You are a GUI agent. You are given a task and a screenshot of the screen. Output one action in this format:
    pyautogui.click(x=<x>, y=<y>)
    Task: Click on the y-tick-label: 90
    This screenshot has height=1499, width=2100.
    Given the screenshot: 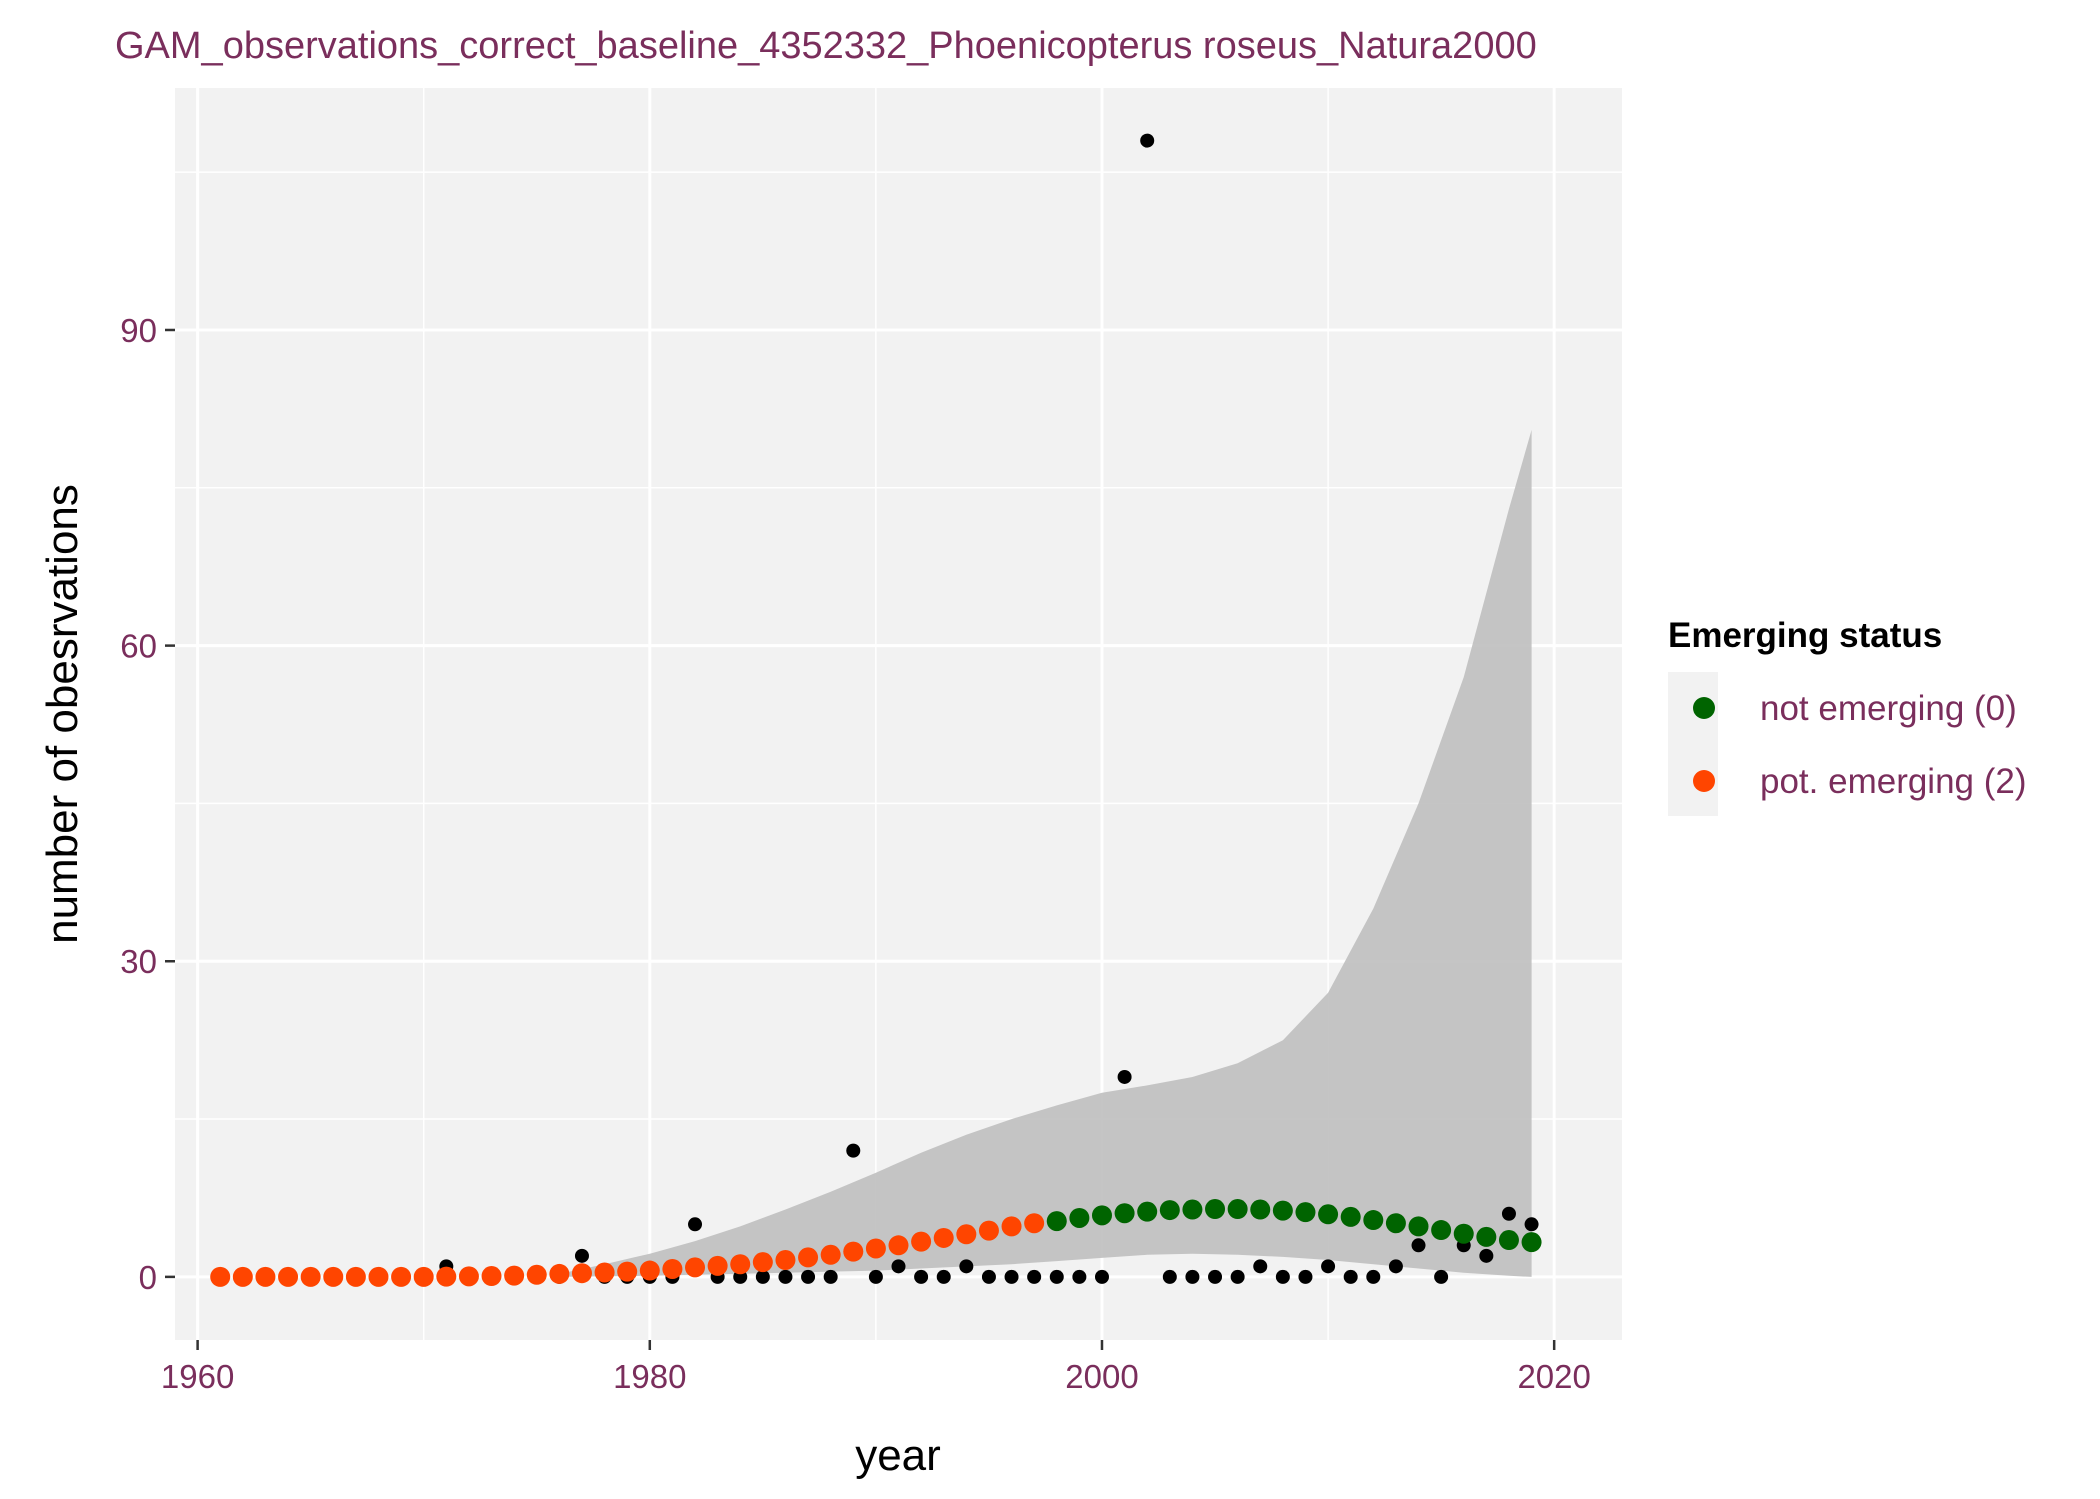 What is the action you would take?
    pyautogui.click(x=138, y=330)
    